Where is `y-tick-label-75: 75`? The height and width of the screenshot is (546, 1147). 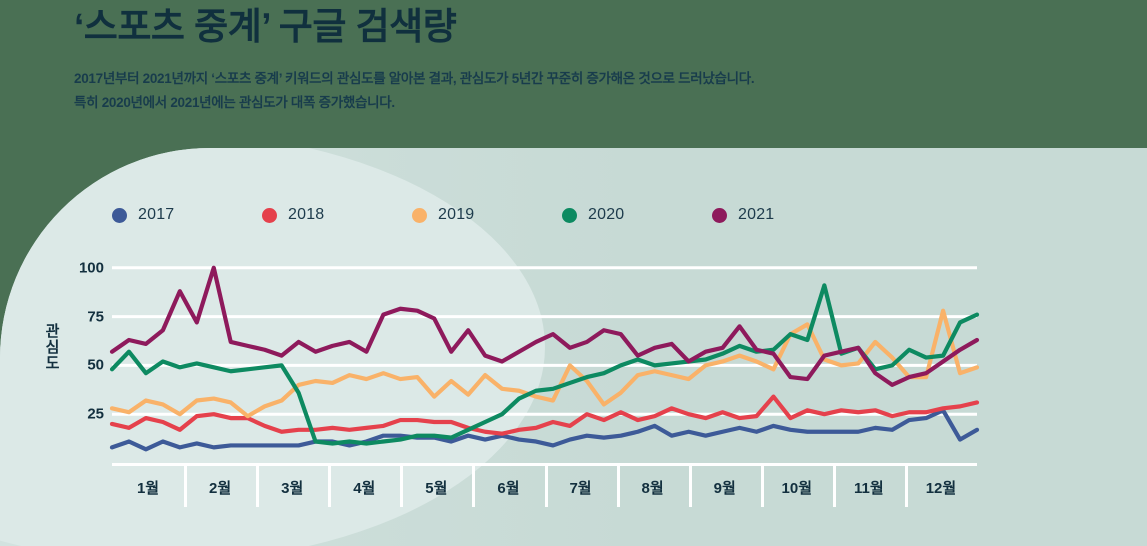 y-tick-label-75: 75 is located at coordinates (95, 317).